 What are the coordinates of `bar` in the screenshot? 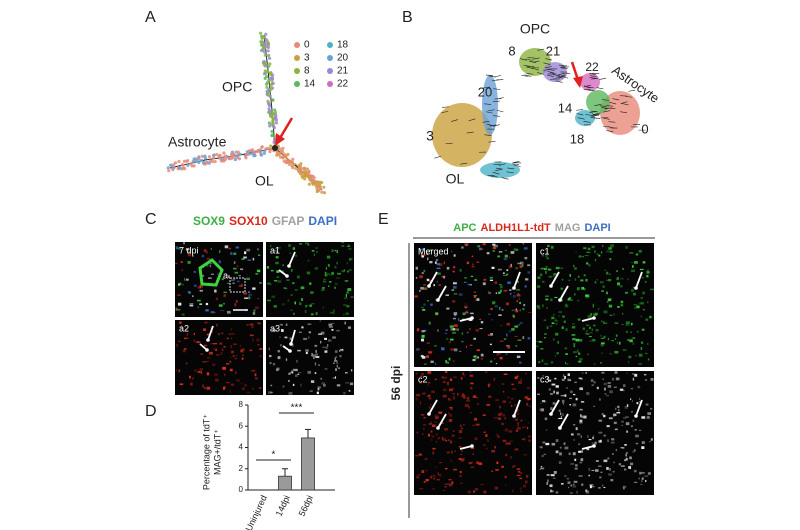 It's located at (285, 483).